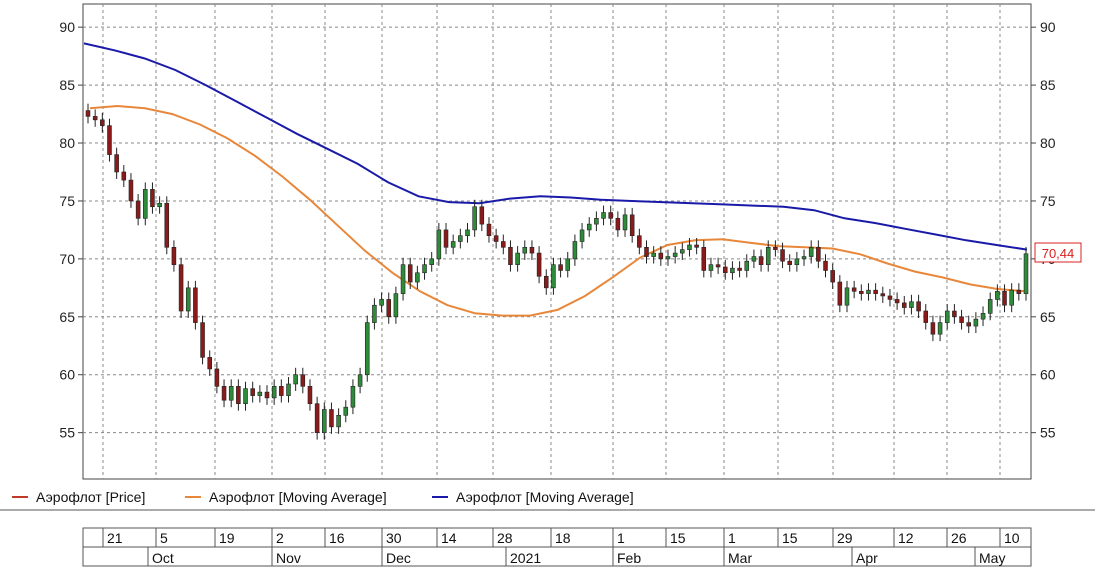 The height and width of the screenshot is (567, 1095). I want to click on x-month-label: Nov, so click(288, 558).